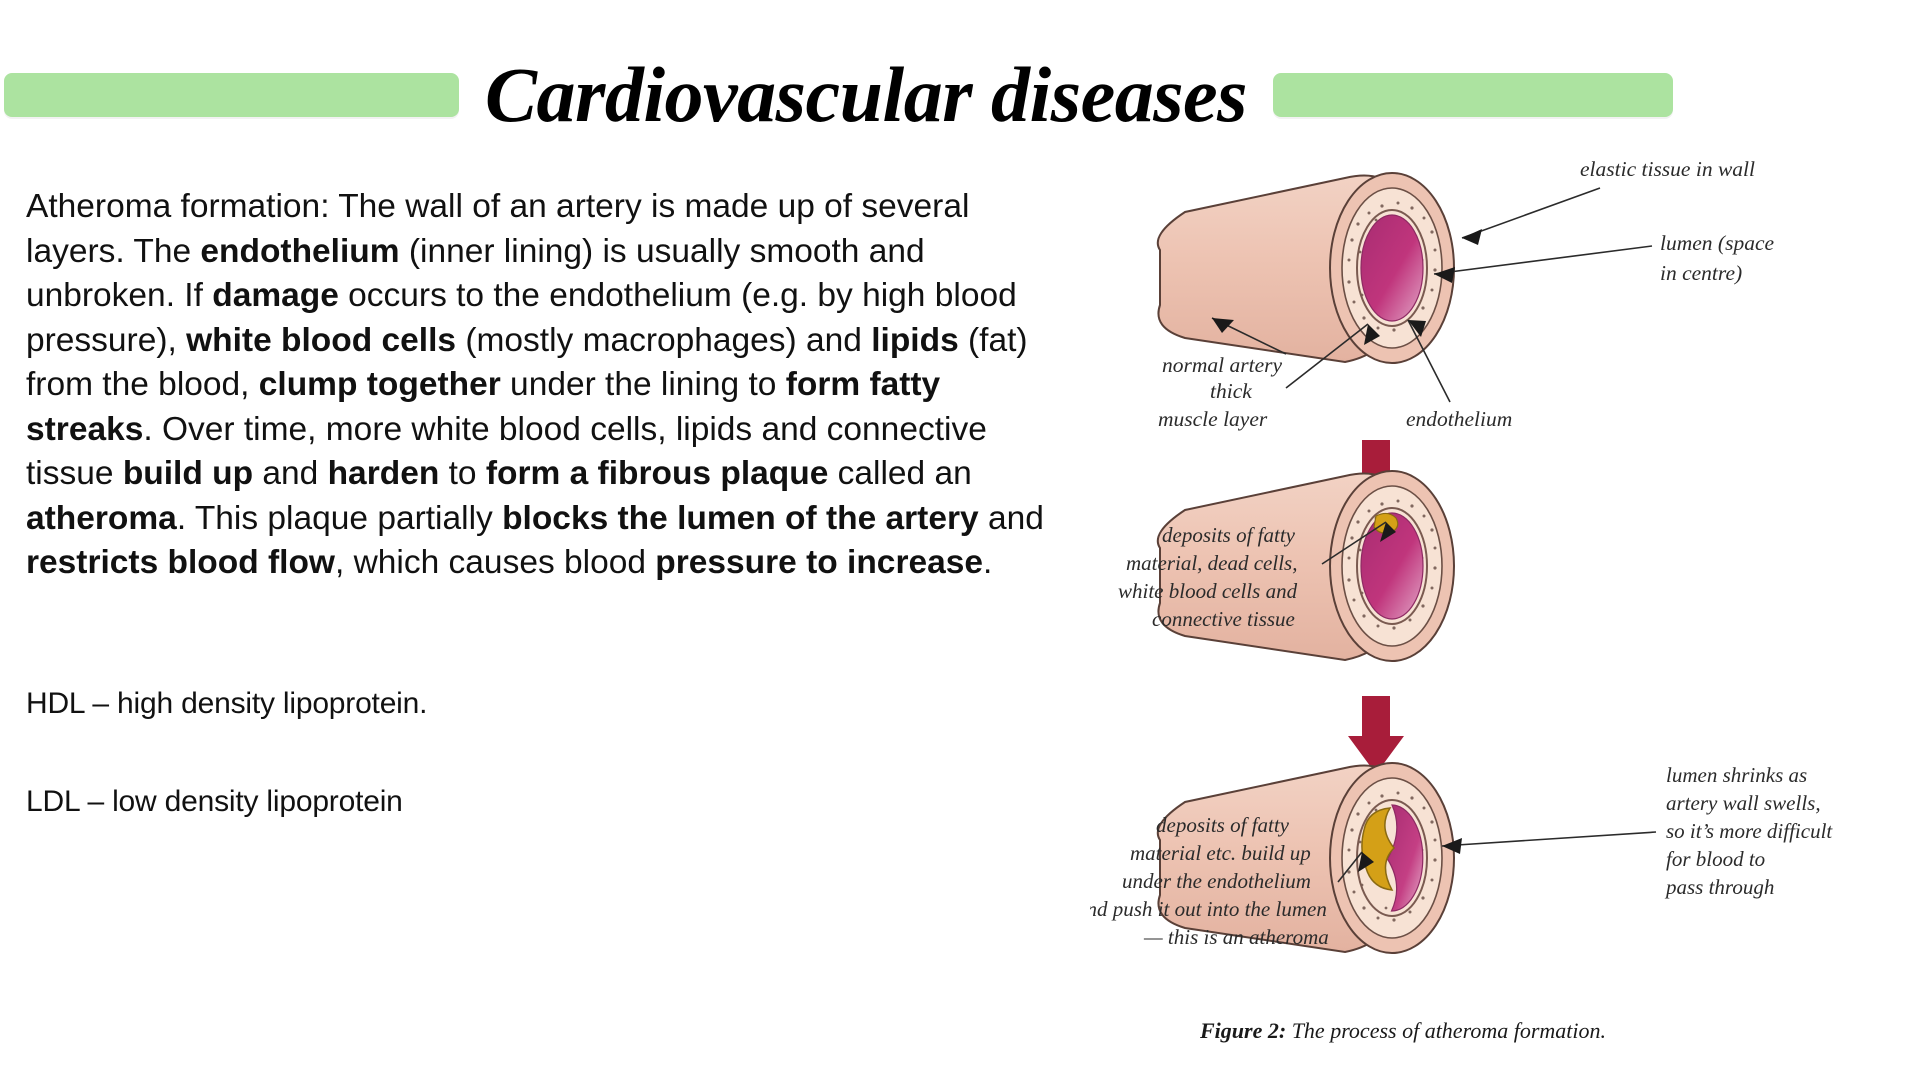 The image size is (1920, 1080). What do you see at coordinates (1736, 775) in the screenshot?
I see `label-shrink-line1: lumen shrinks as` at bounding box center [1736, 775].